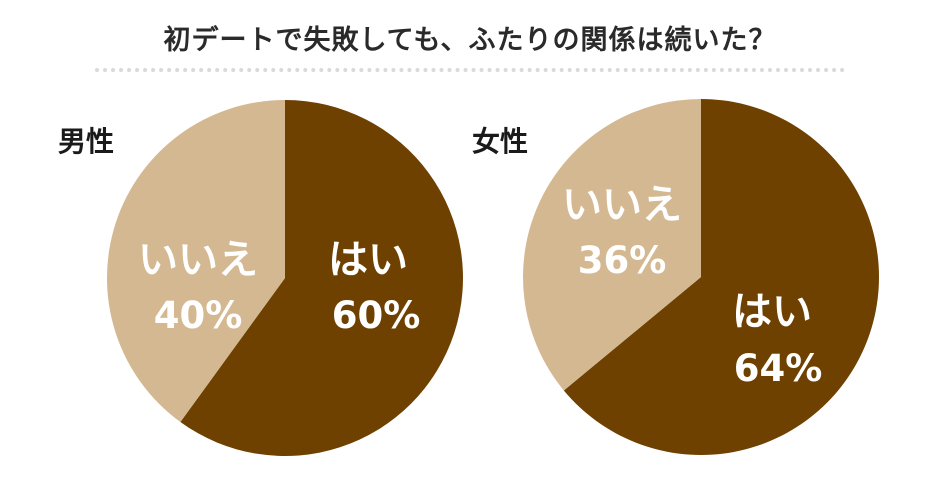 The width and height of the screenshot is (940, 480). Describe the element at coordinates (470, 70) in the screenshot. I see `title-divider` at that location.